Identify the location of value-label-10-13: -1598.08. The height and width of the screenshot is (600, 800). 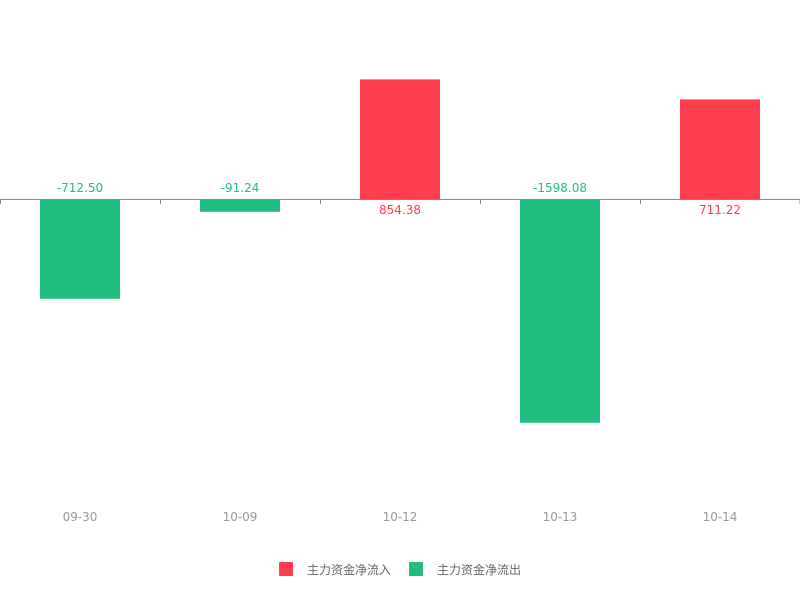
(560, 188).